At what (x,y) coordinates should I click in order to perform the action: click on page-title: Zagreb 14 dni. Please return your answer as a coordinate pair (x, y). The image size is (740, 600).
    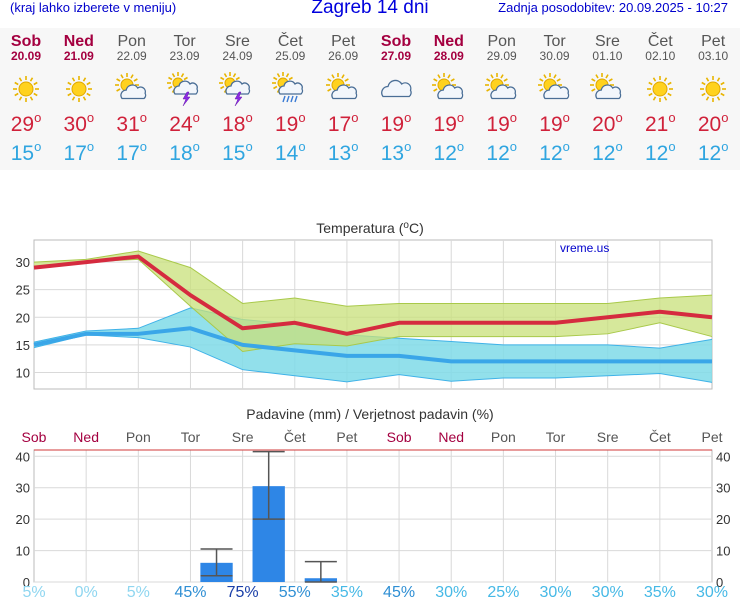
    Looking at the image, I should click on (370, 9).